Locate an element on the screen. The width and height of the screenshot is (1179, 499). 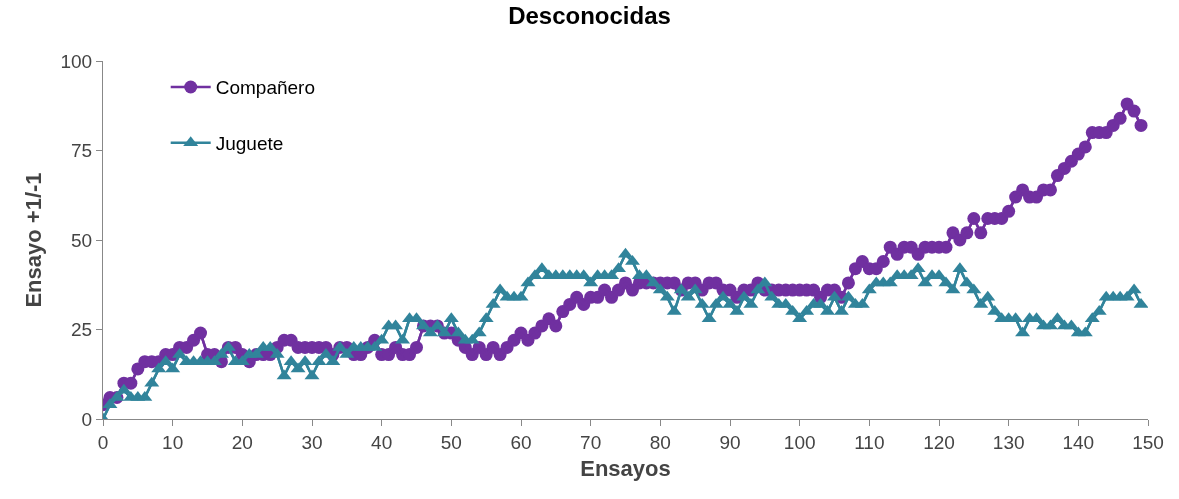
legend-label: Juguete is located at coordinates (249, 144).